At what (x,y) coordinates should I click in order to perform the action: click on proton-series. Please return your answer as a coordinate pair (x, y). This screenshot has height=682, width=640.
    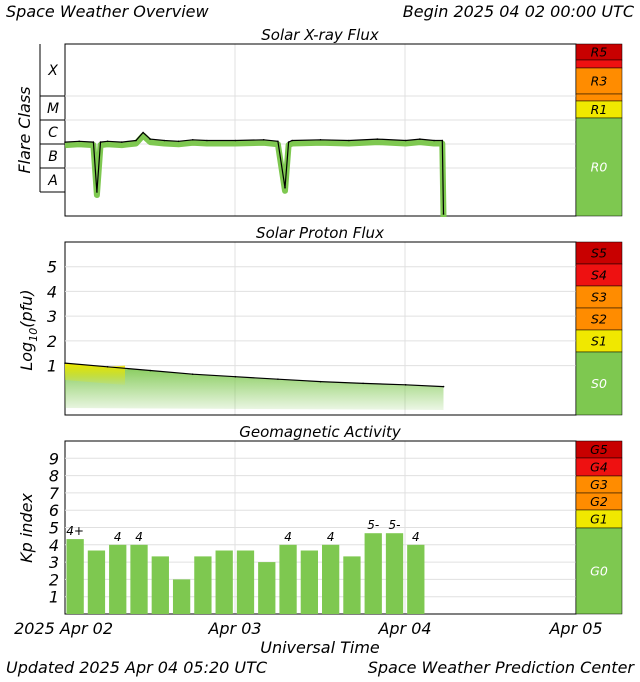
    Looking at the image, I should click on (254, 375).